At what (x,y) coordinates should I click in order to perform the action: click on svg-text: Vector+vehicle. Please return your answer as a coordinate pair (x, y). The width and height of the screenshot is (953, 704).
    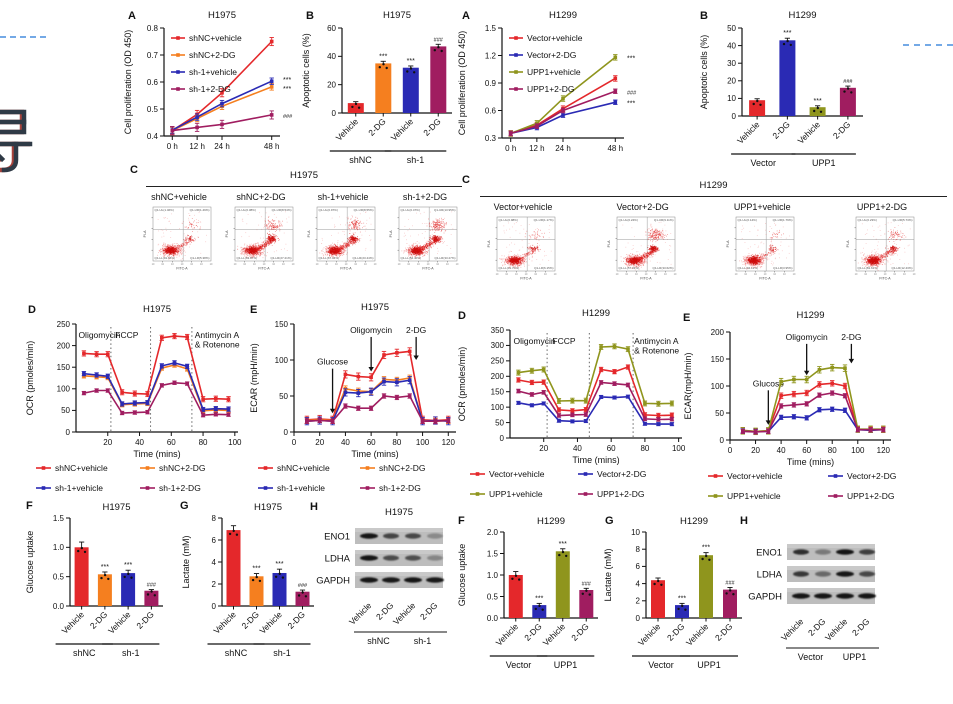
    Looking at the image, I should click on (755, 476).